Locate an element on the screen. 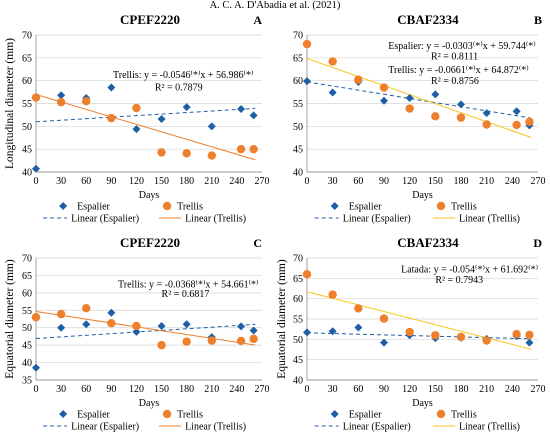 Image resolution: width=550 pixels, height=441 pixels. x-tick-label: 60 is located at coordinates (86, 181).